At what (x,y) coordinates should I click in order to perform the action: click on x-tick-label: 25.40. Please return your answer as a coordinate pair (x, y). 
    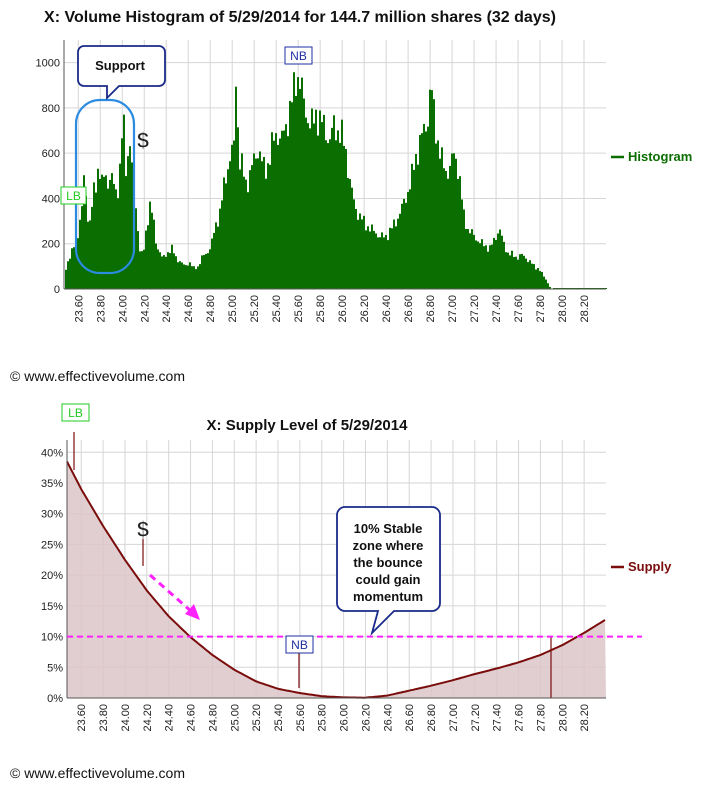
    Looking at the image, I should click on (279, 718).